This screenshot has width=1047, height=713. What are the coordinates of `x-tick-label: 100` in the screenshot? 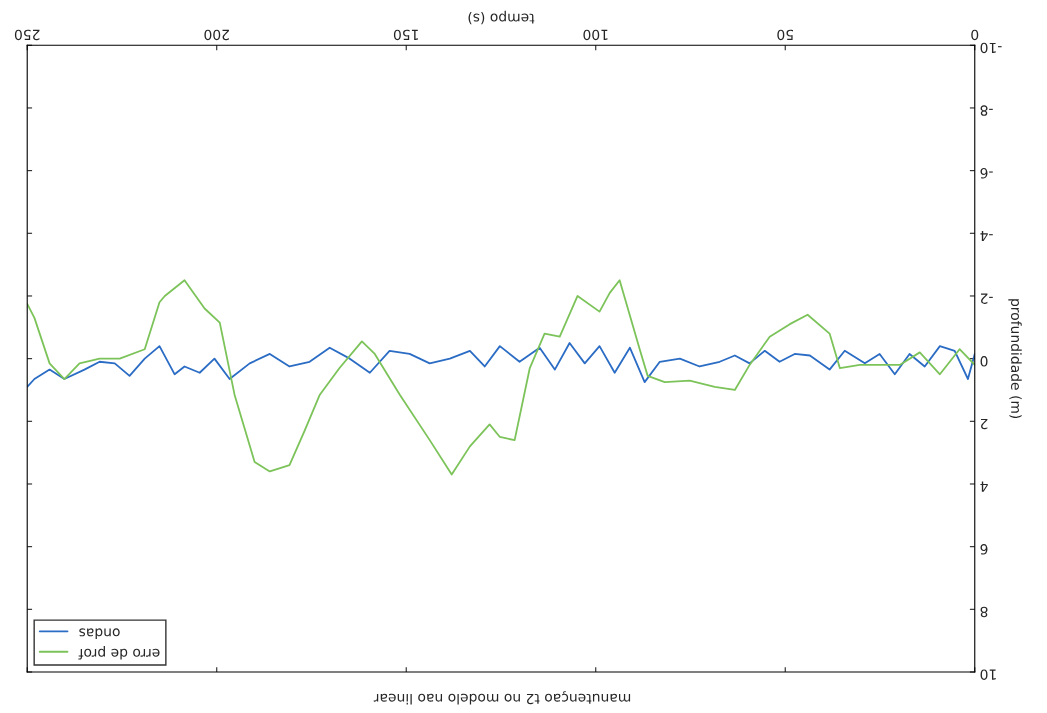 It's located at (595, 35).